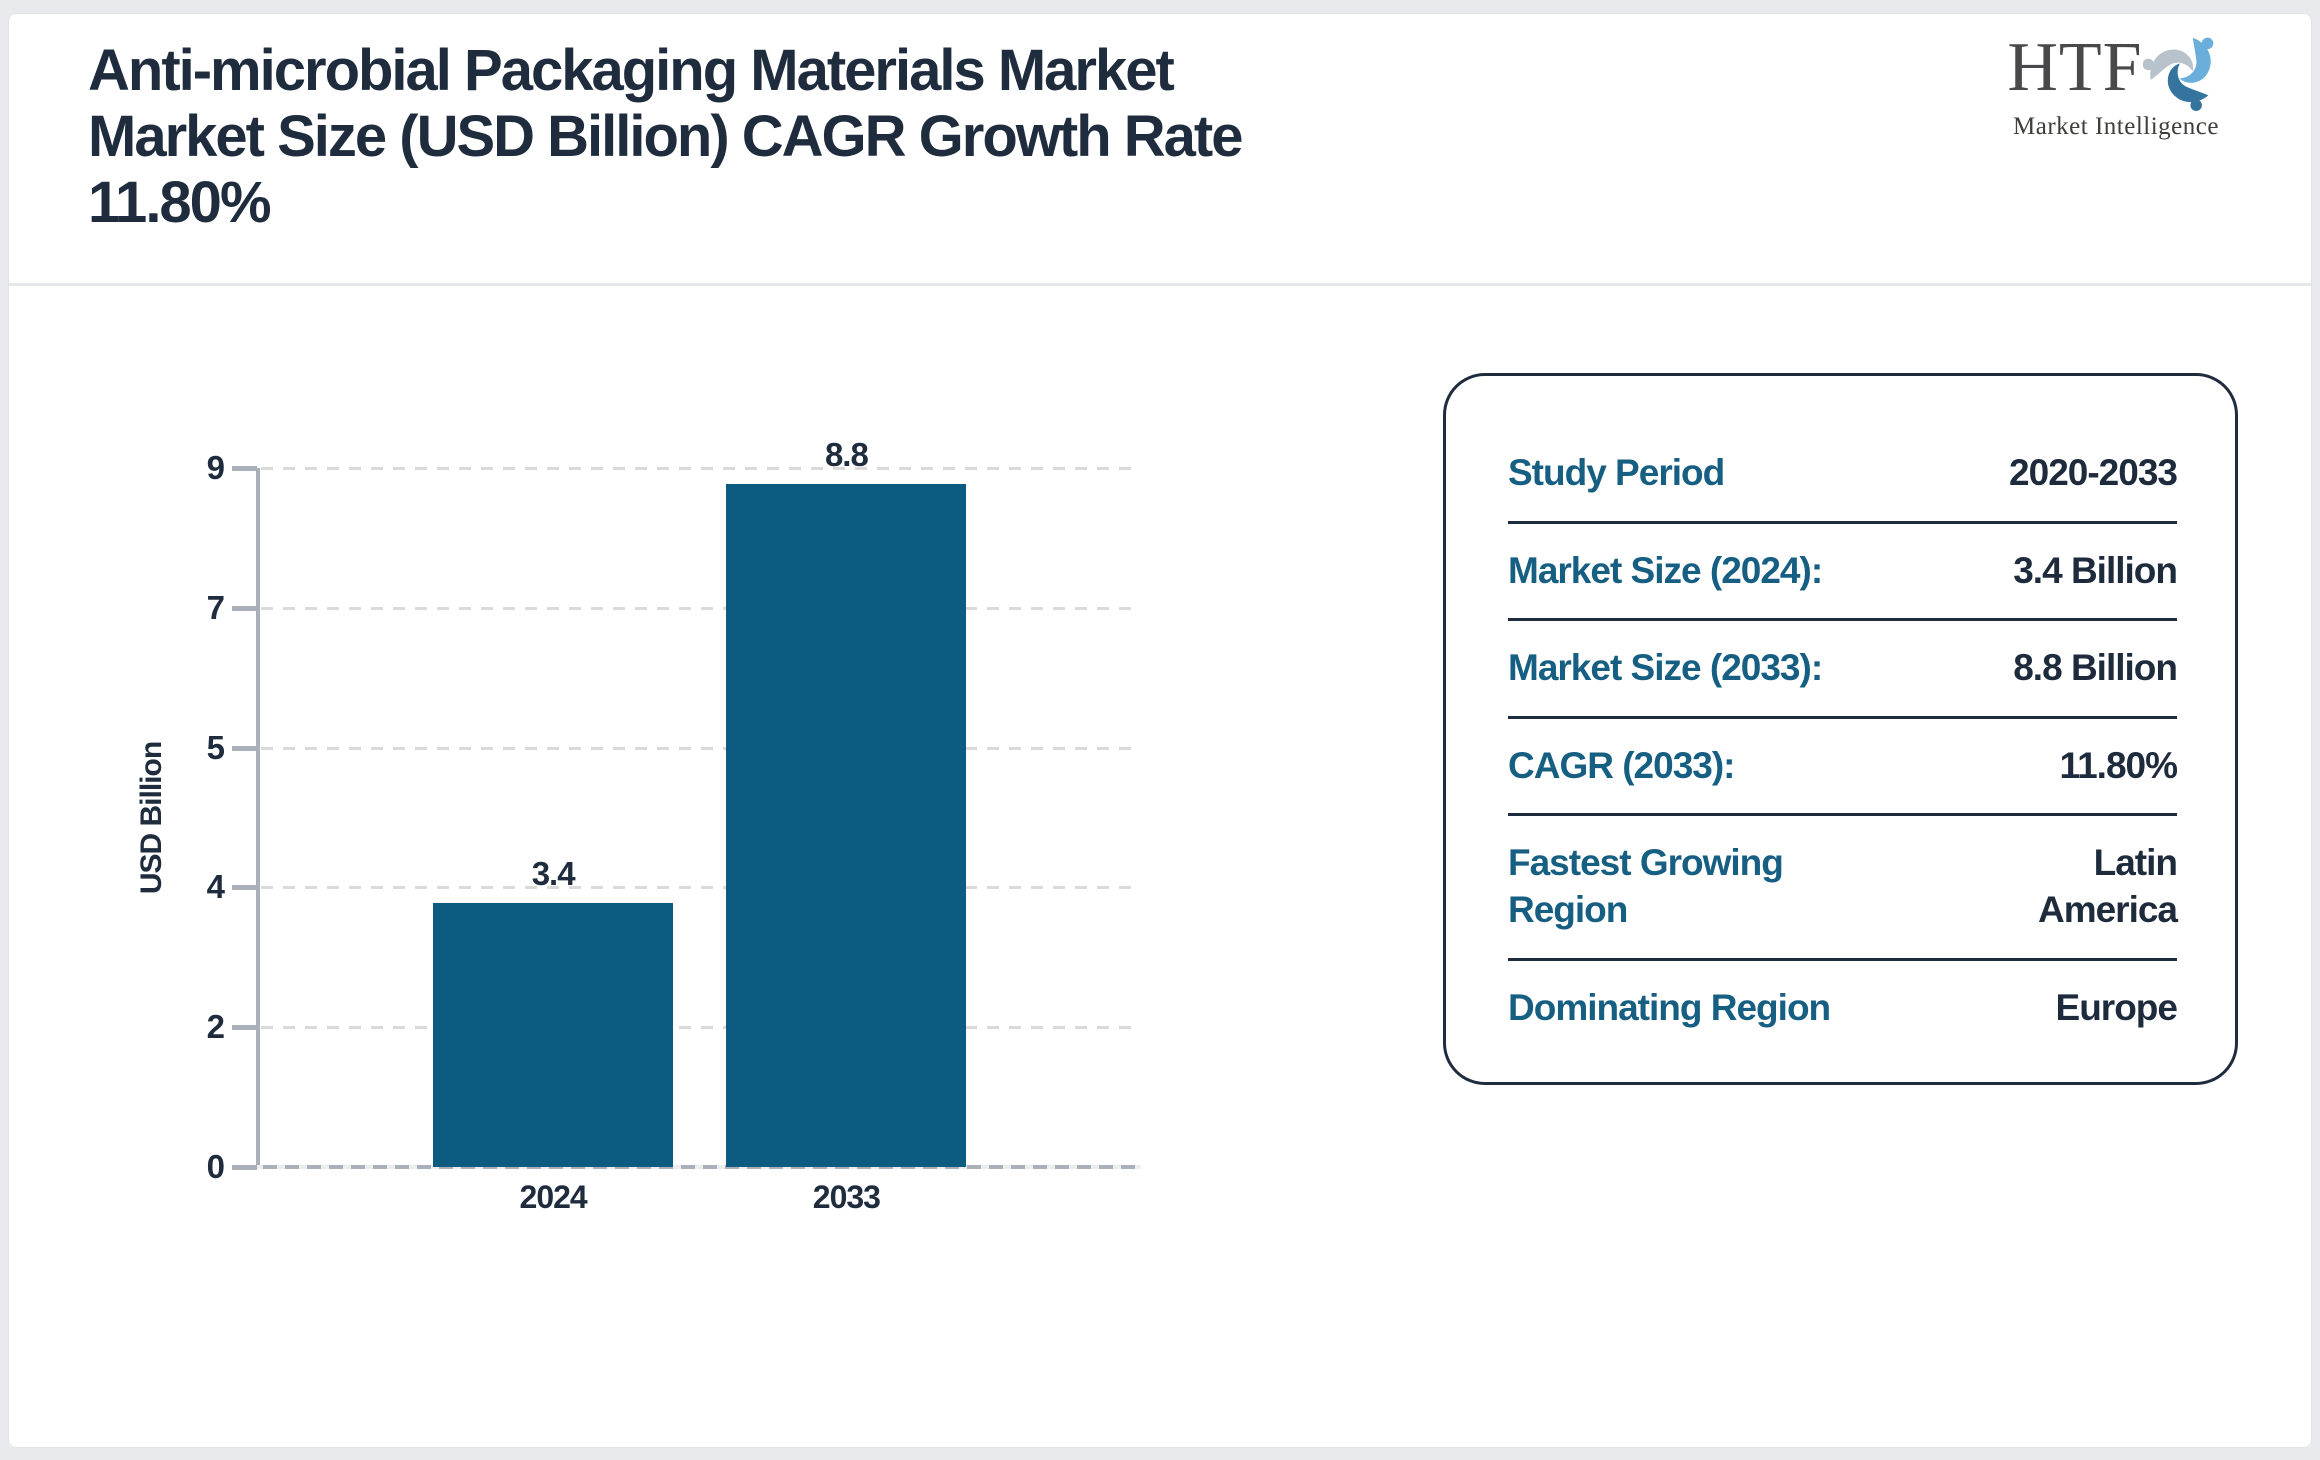 The width and height of the screenshot is (2320, 1460). What do you see at coordinates (1843, 573) in the screenshot?
I see `info-row: Market Size (2024): 3.4 Billion` at bounding box center [1843, 573].